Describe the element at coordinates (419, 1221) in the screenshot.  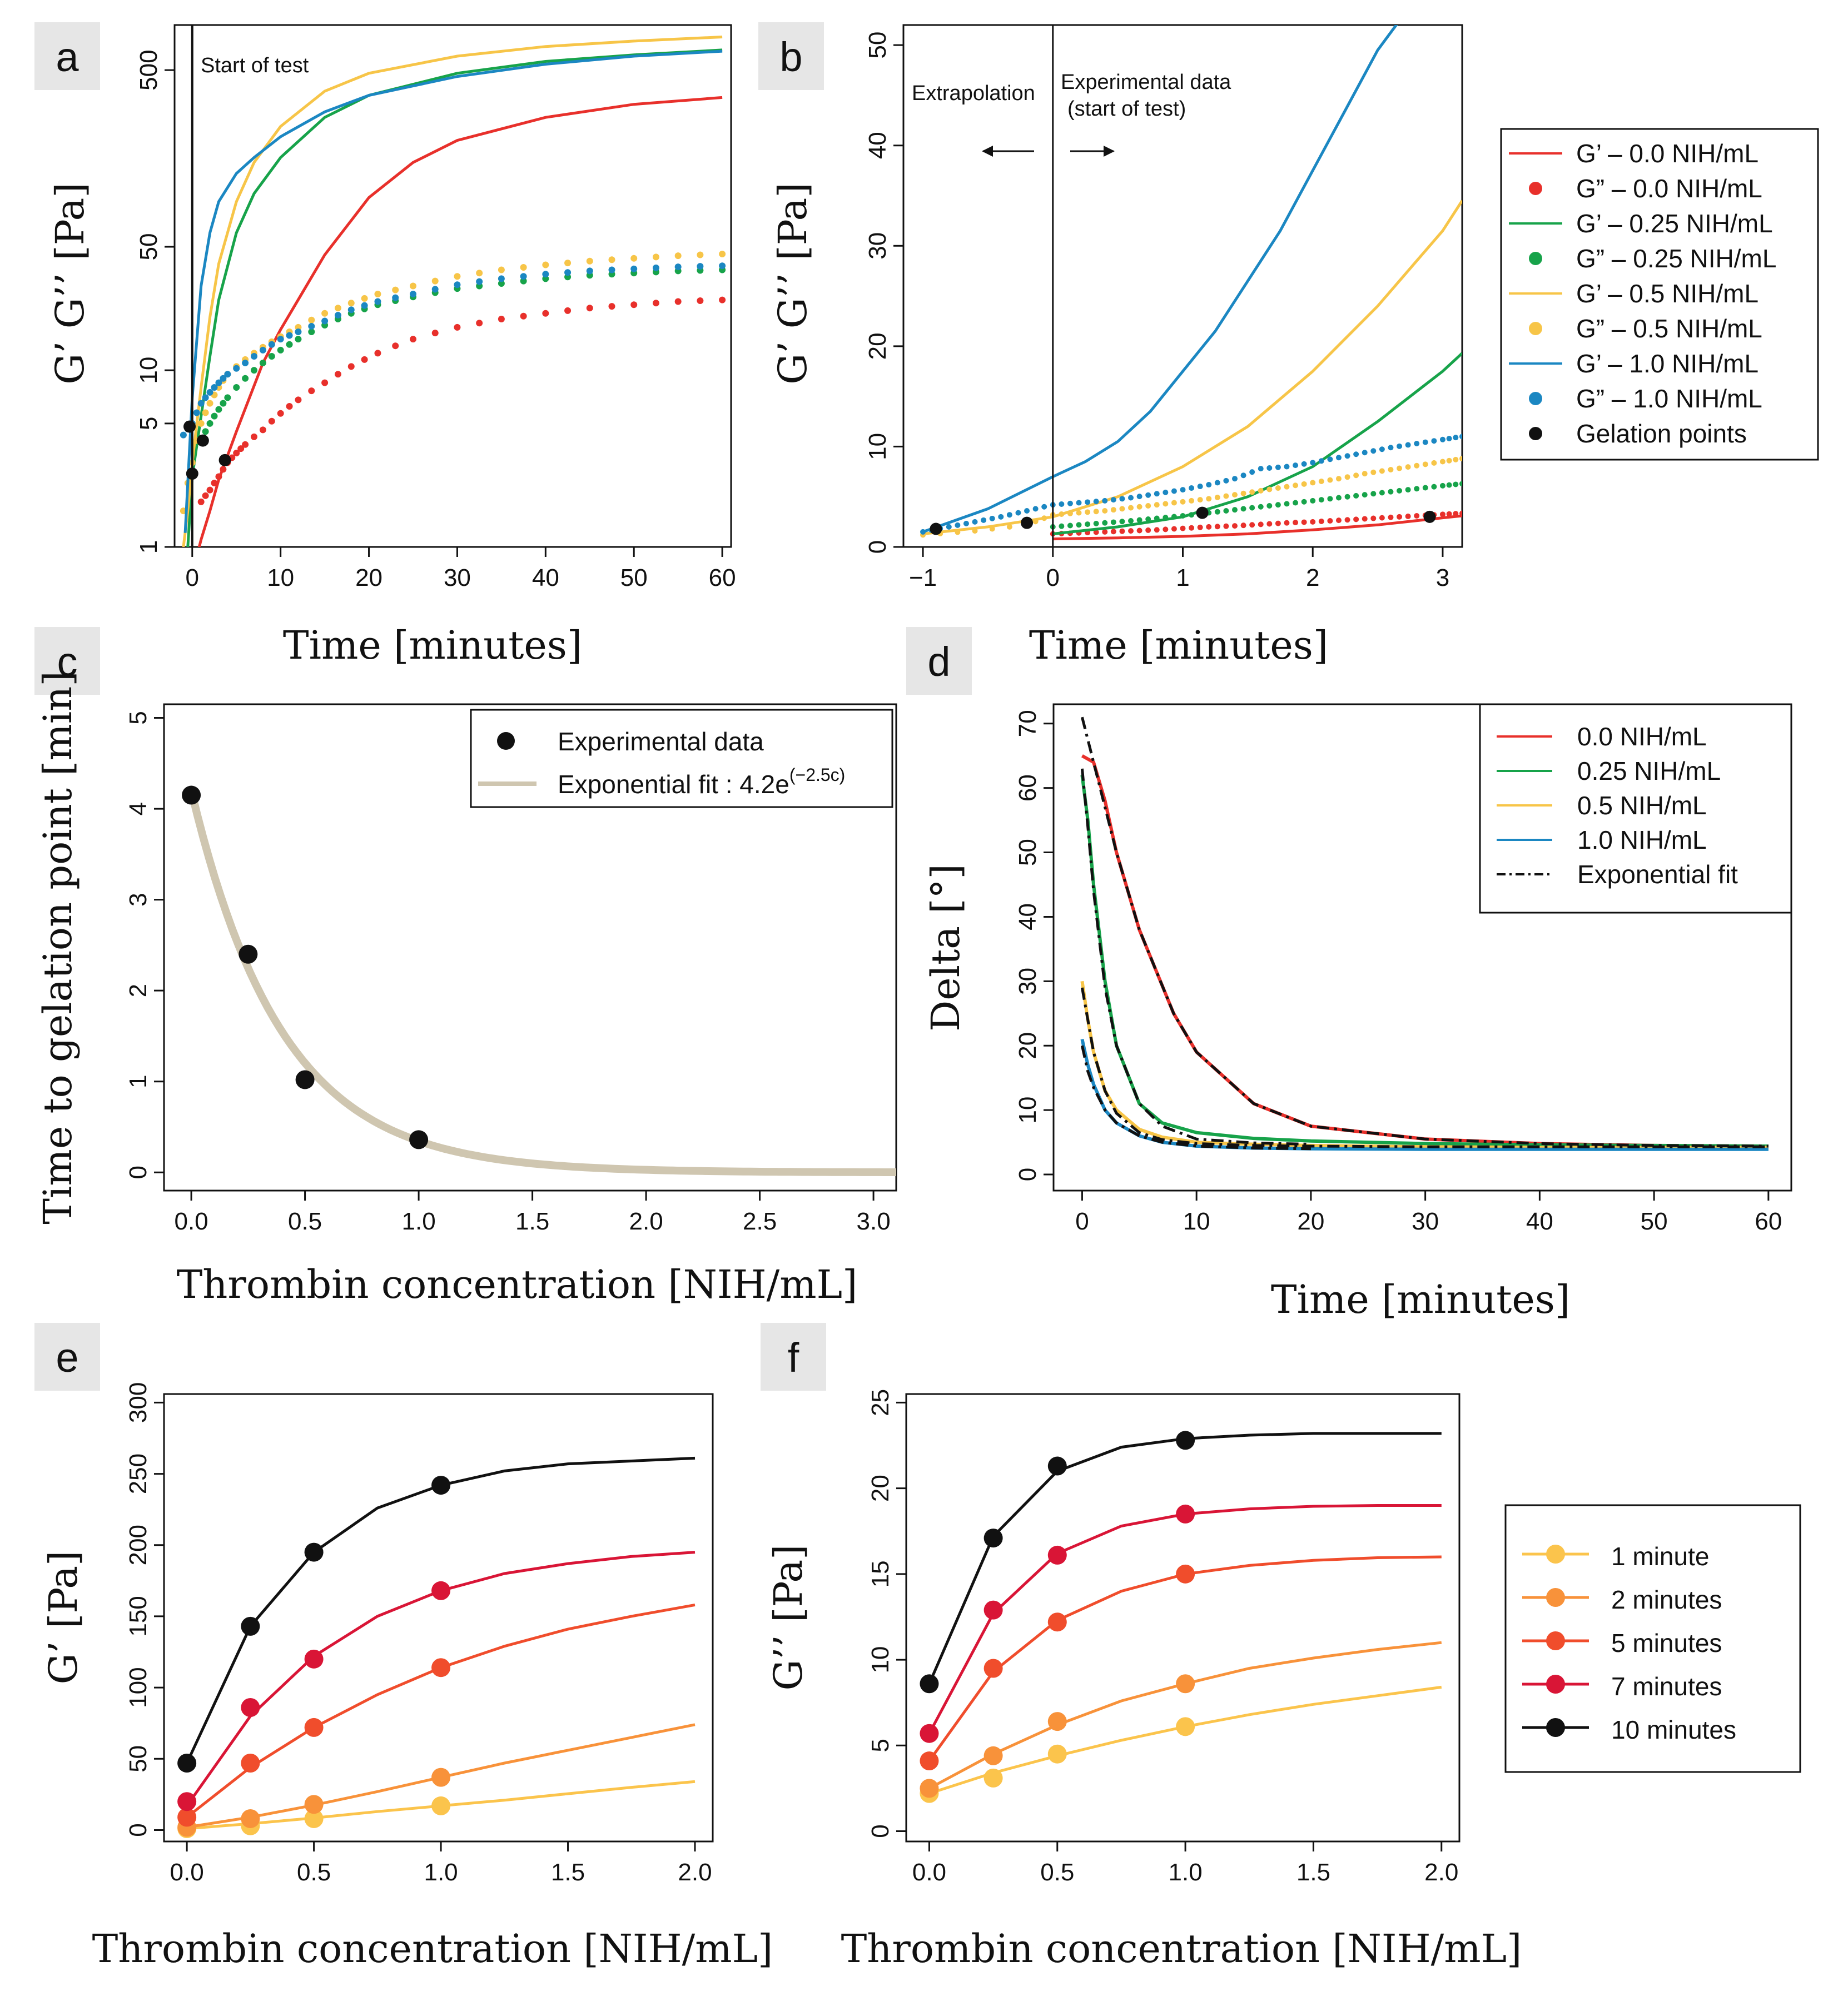
I see `panel-c-xtick-label: 1.0` at that location.